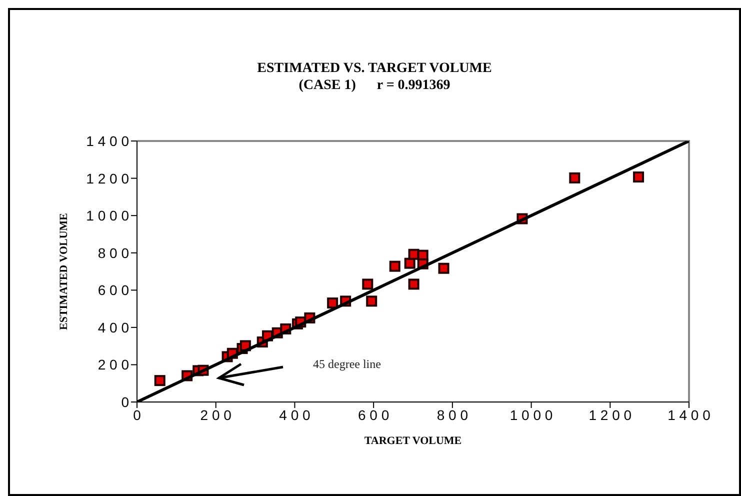 This screenshot has height=496, width=741. Describe the element at coordinates (610, 414) in the screenshot. I see `x-tick-label: 1 2 0 0` at that location.